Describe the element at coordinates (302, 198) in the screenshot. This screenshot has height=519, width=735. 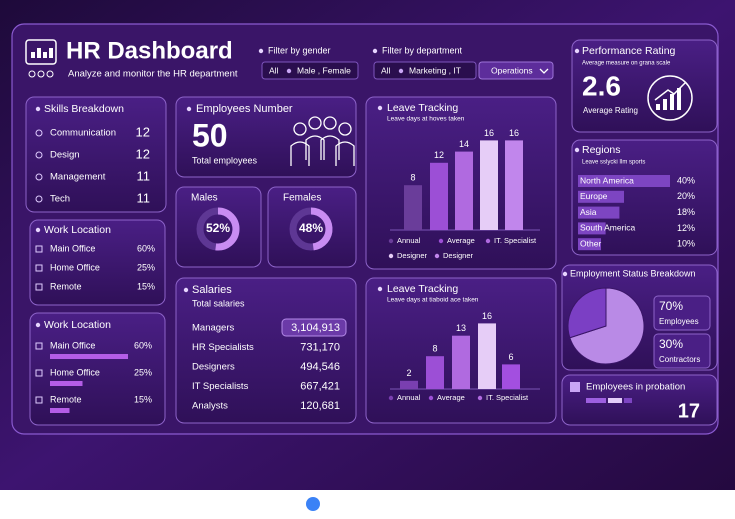
I see `card-title: Females` at that location.